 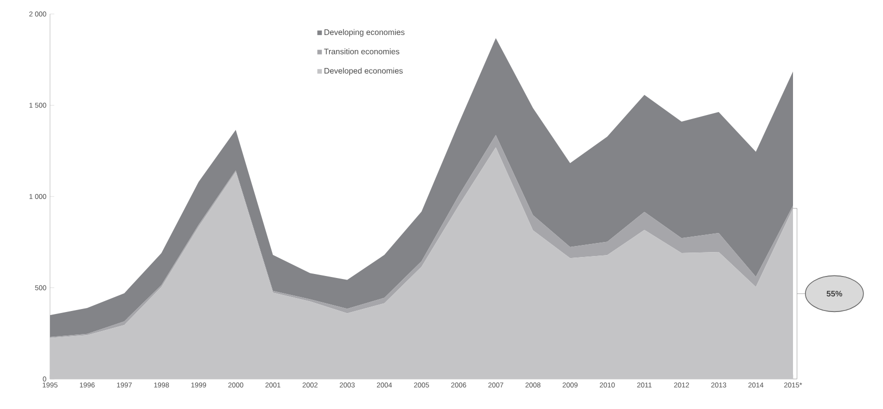 What do you see at coordinates (362, 51) in the screenshot?
I see `legend-label: Transition economies` at bounding box center [362, 51].